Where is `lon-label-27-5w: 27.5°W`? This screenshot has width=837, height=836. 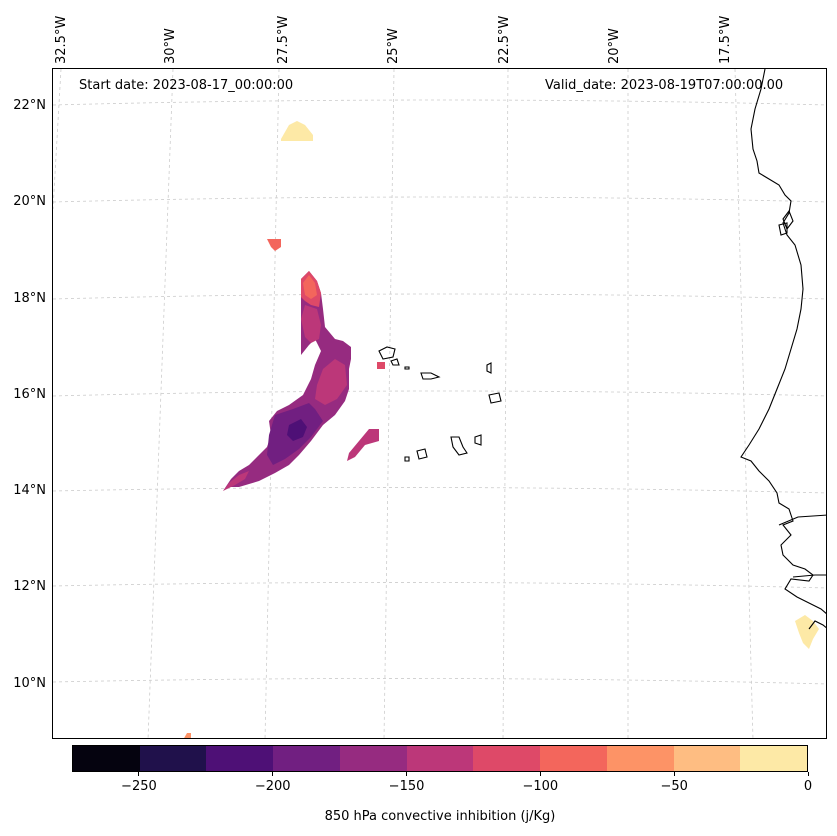 lon-label-27-5w: 27.5°W is located at coordinates (283, 39).